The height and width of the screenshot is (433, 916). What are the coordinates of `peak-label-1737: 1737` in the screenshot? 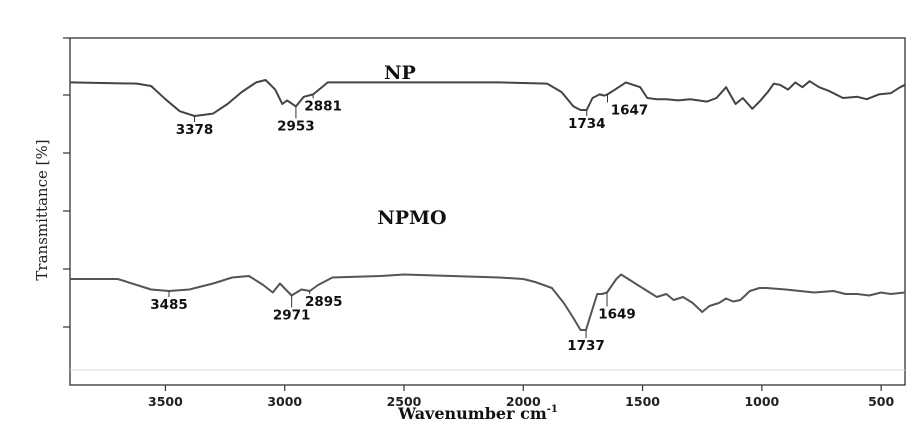 It's located at (586, 346).